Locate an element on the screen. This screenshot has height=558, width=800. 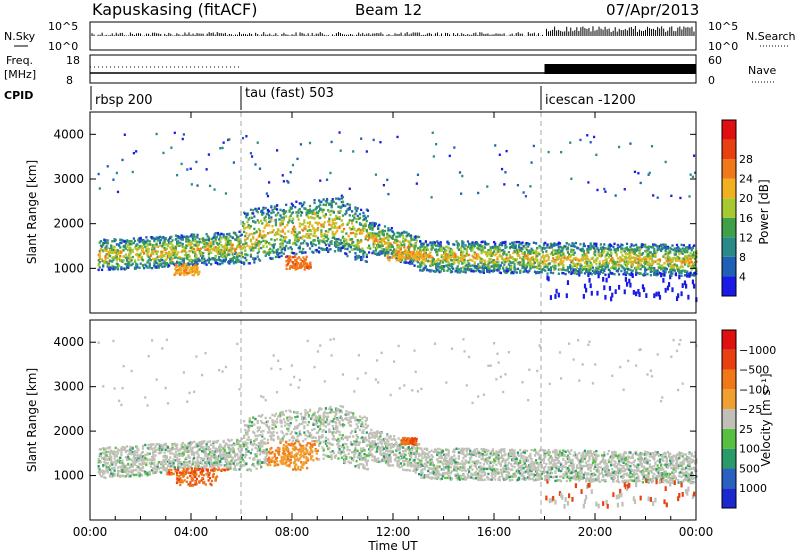
nave-block is located at coordinates (621, 69).